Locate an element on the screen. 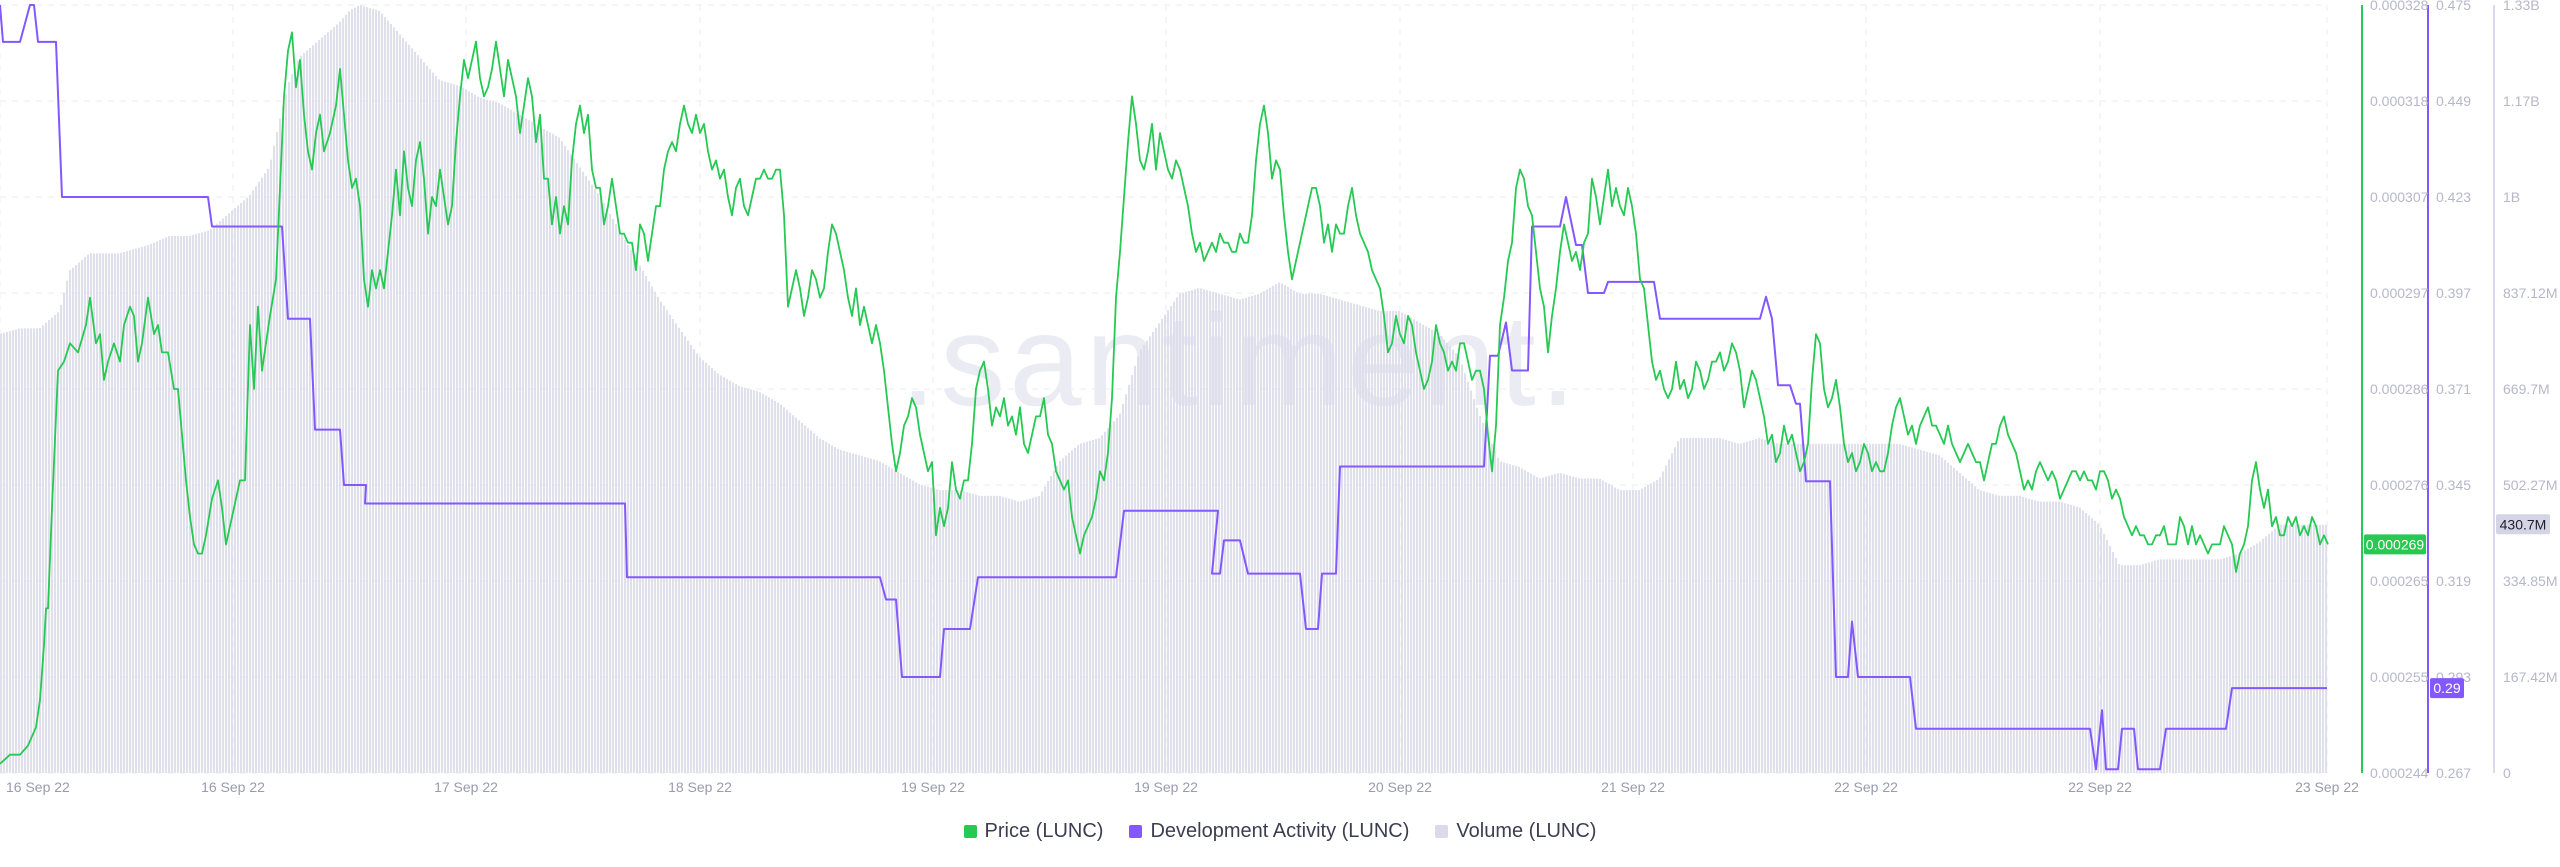 This screenshot has width=2560, height=867. x-axis-tick: 19 Sep 22 is located at coordinates (933, 787).